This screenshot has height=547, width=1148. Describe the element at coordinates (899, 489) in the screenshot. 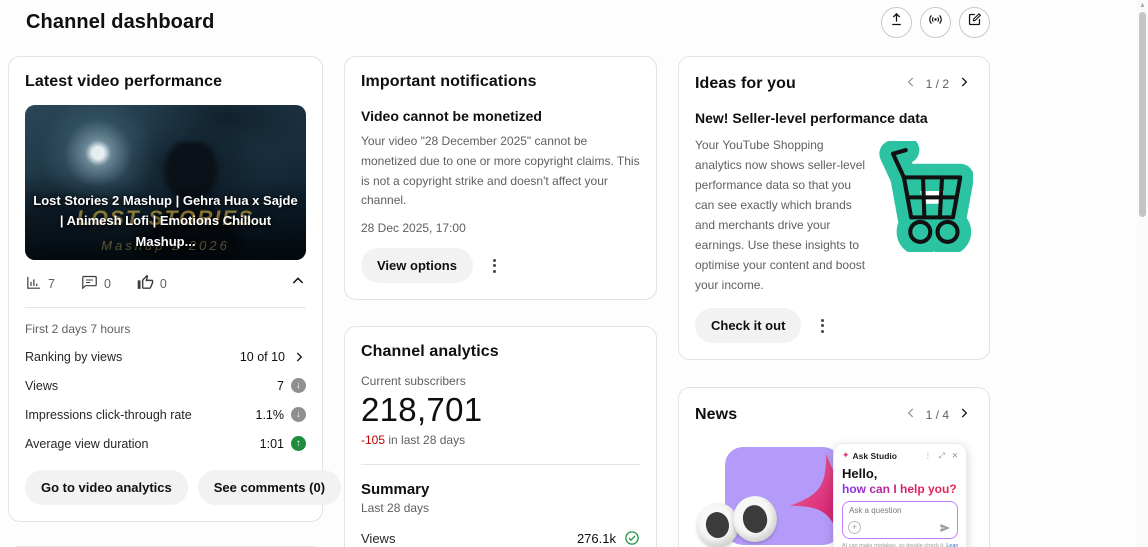

I see `popup-greeting-gradient: how can I help you?` at that location.